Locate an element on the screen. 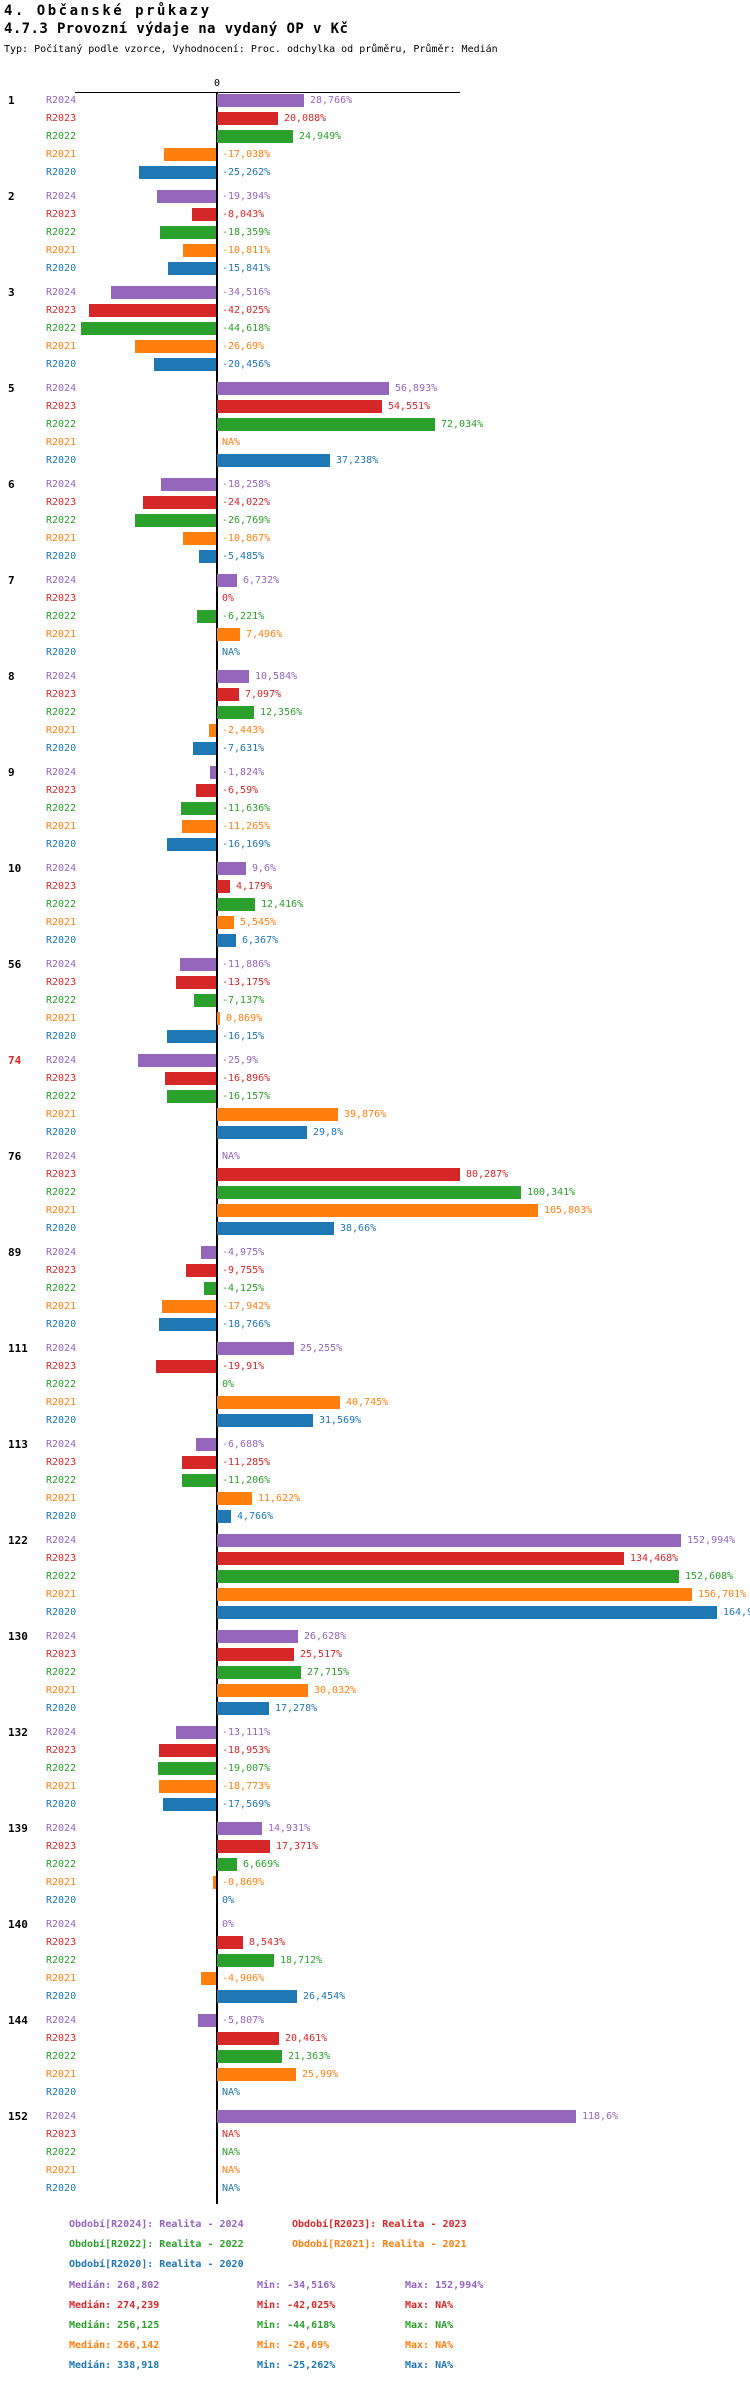  group-label: 56 is located at coordinates (15, 964).